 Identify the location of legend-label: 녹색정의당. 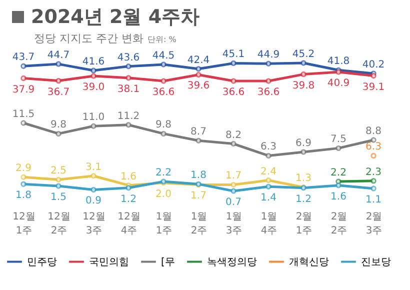
(232, 262).